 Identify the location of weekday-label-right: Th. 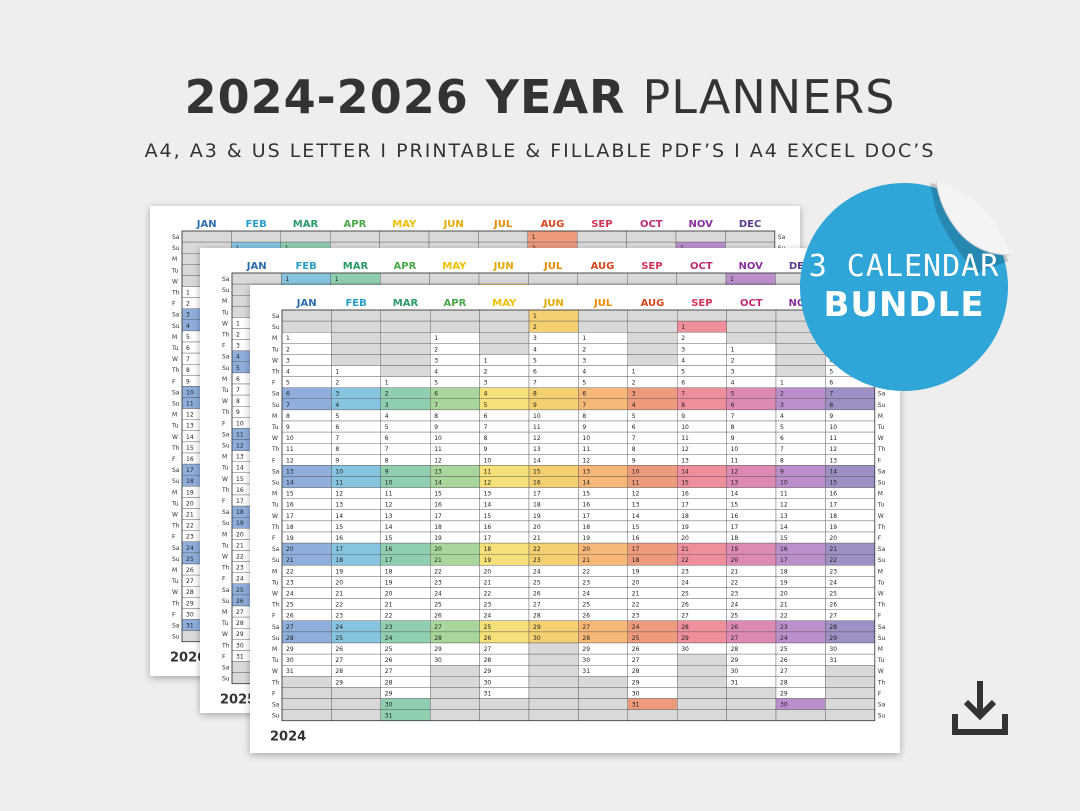
(881, 449).